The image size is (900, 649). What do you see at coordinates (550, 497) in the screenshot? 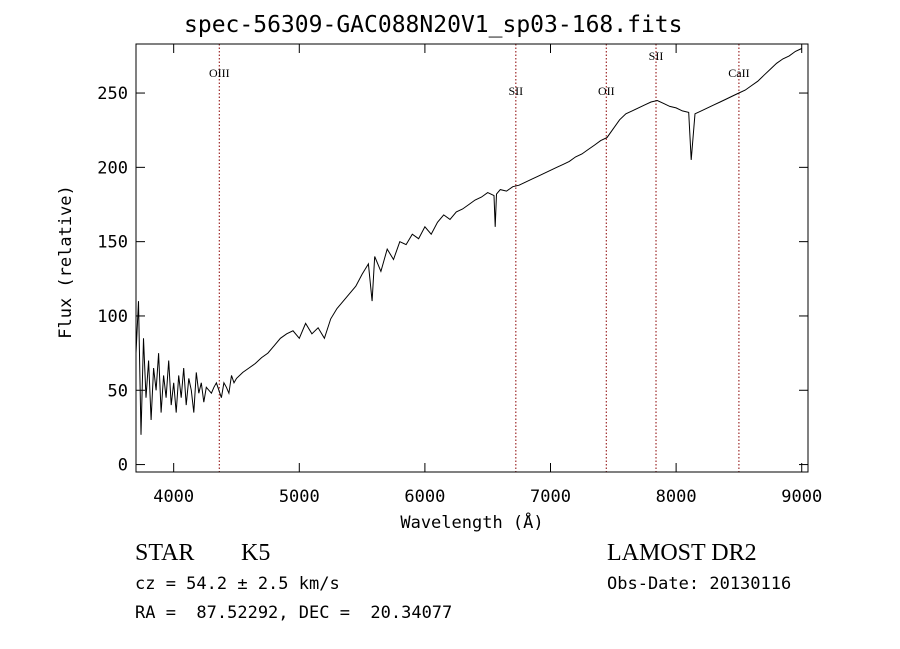
I see `x-tick-label: 7000` at bounding box center [550, 497].